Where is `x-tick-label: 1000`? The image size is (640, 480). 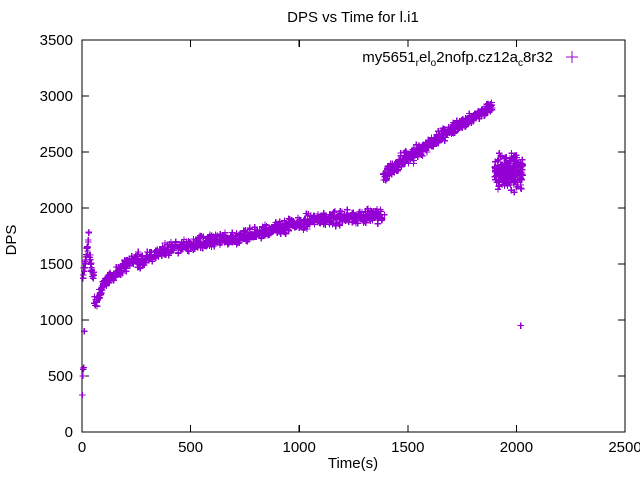
x-tick-label: 1000 is located at coordinates (299, 447).